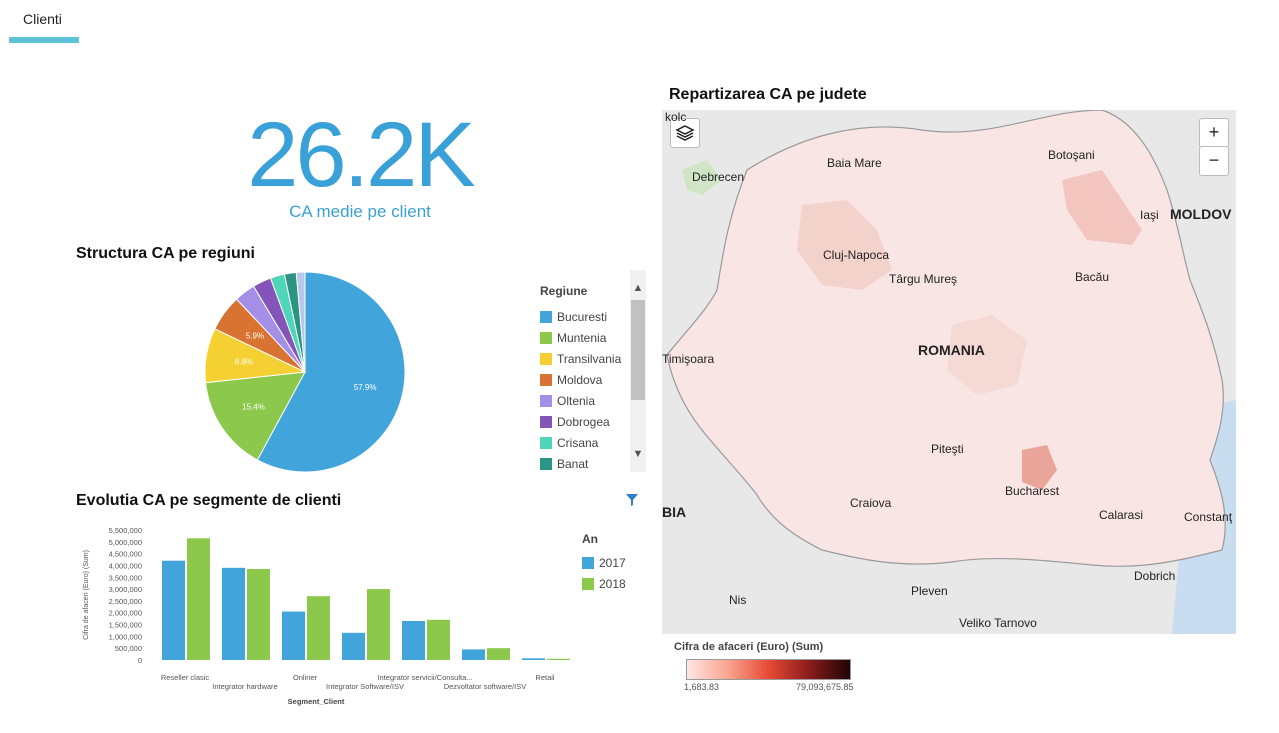 This screenshot has height=733, width=1279. I want to click on map-place-label: Iaşi, so click(1149, 215).